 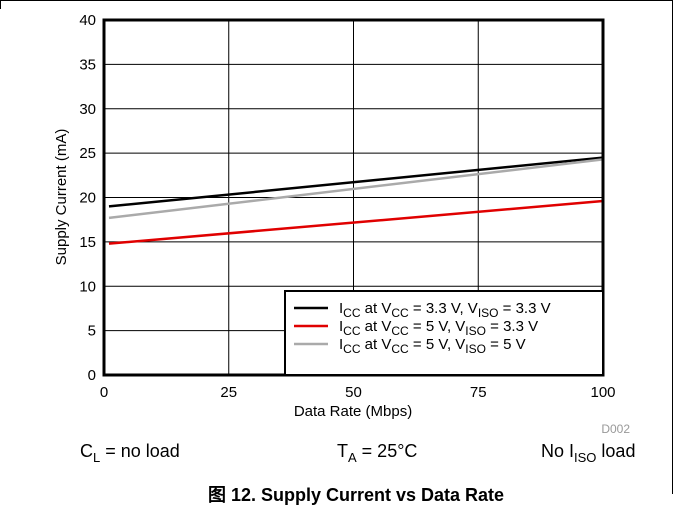 What do you see at coordinates (92, 375) in the screenshot?
I see `y-tick-label: 0` at bounding box center [92, 375].